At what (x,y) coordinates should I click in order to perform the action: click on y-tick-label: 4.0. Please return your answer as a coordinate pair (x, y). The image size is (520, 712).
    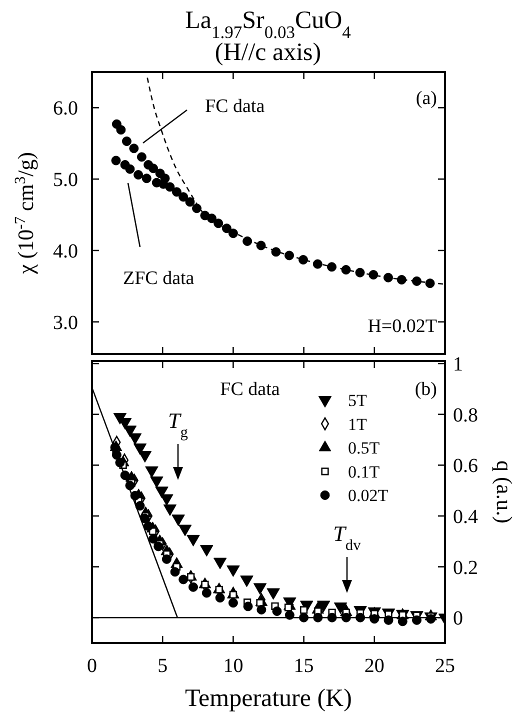
    Looking at the image, I should click on (65, 251).